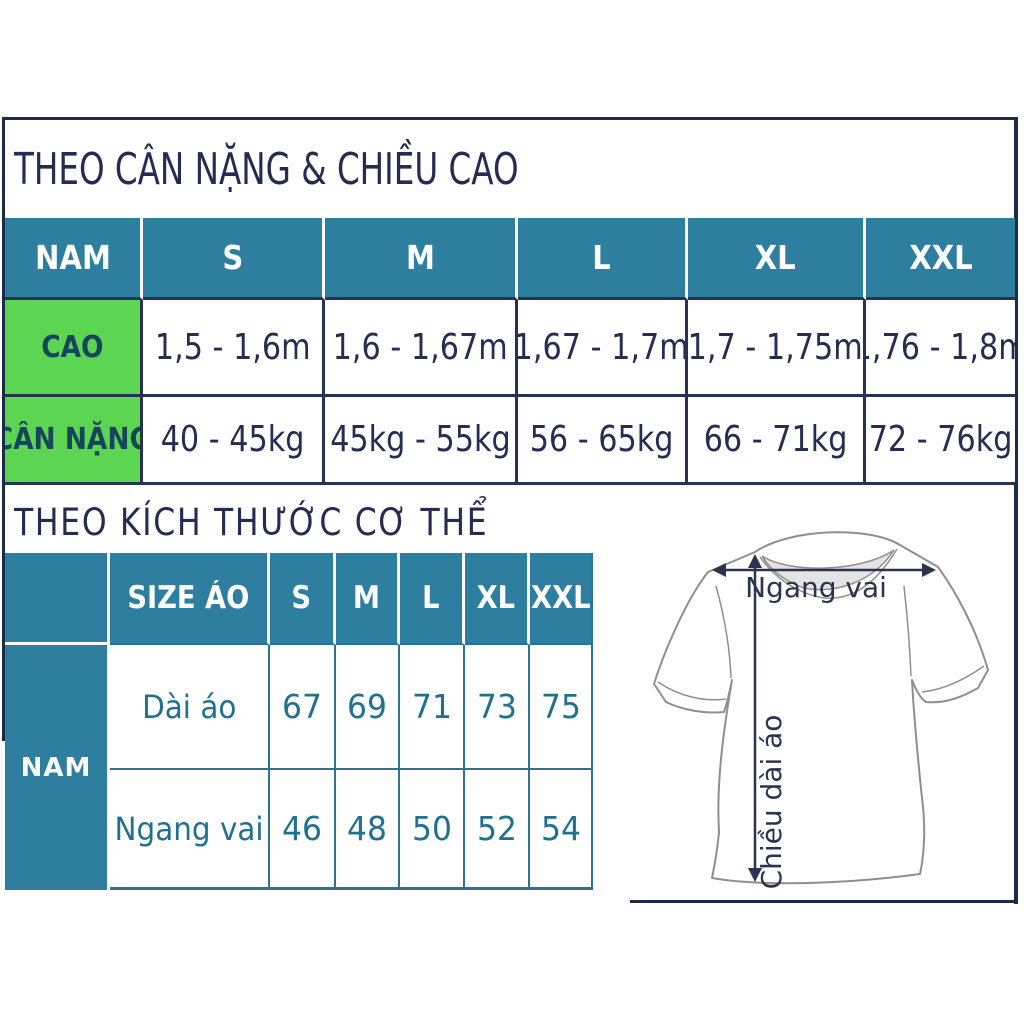 The width and height of the screenshot is (1024, 1024). What do you see at coordinates (940, 441) in the screenshot?
I see `weight-value-xxl: 72 - 76kg` at bounding box center [940, 441].